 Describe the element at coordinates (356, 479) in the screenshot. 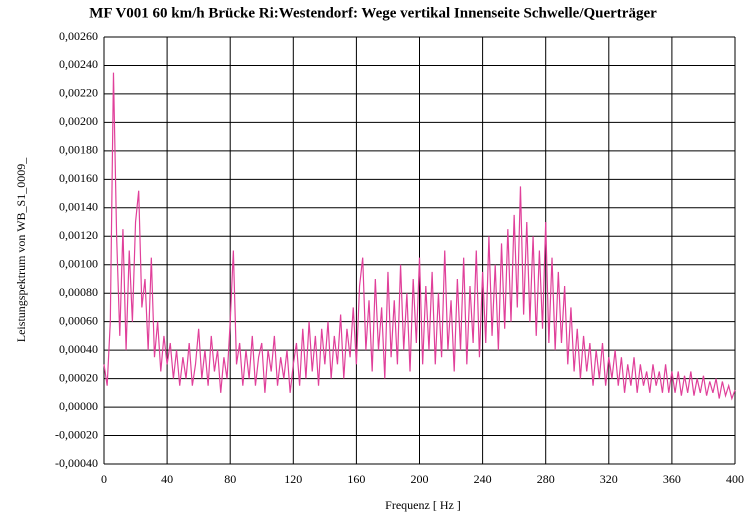

I see `x-tick-label: 160` at that location.